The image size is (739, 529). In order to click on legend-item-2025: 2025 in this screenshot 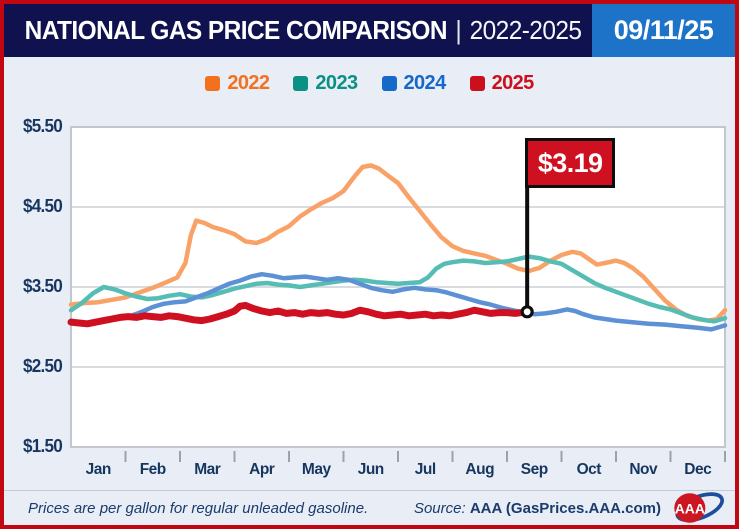, I will do `click(502, 83)`.